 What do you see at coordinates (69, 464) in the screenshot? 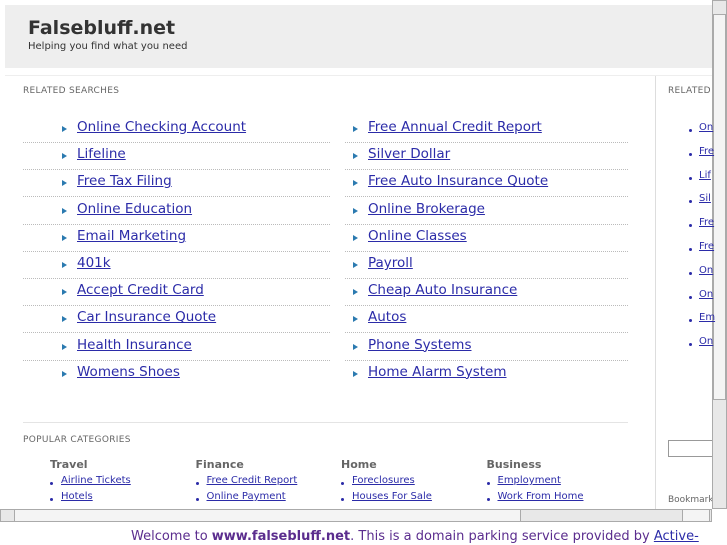
I see `category-heading: Travel` at bounding box center [69, 464].